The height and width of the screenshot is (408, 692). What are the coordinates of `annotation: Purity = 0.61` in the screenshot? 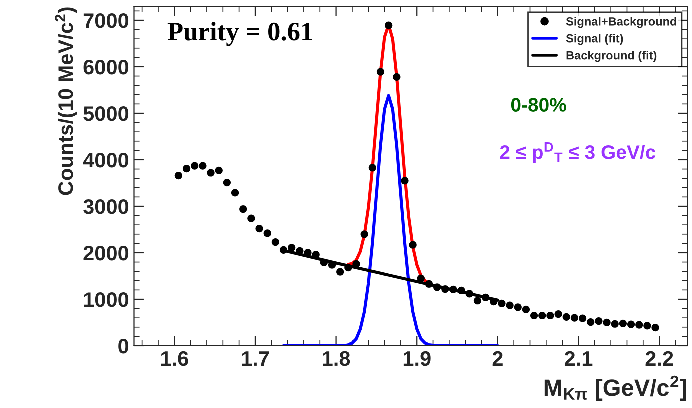 It's located at (240, 34).